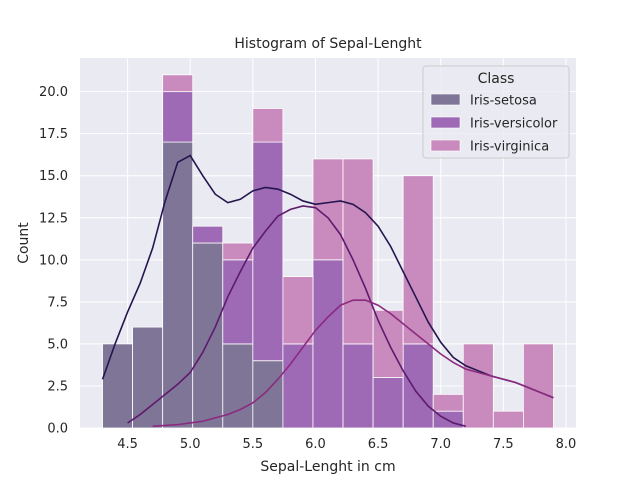 The width and height of the screenshot is (640, 480). I want to click on x-tick-label: 6.5, so click(378, 444).